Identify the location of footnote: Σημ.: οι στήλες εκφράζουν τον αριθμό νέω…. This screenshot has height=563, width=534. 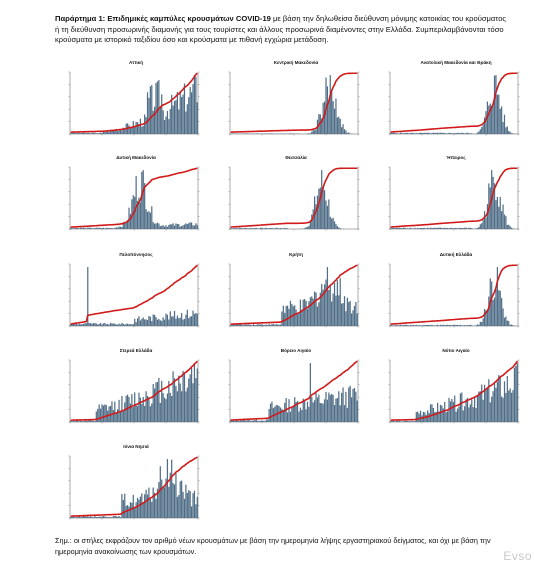
(273, 546).